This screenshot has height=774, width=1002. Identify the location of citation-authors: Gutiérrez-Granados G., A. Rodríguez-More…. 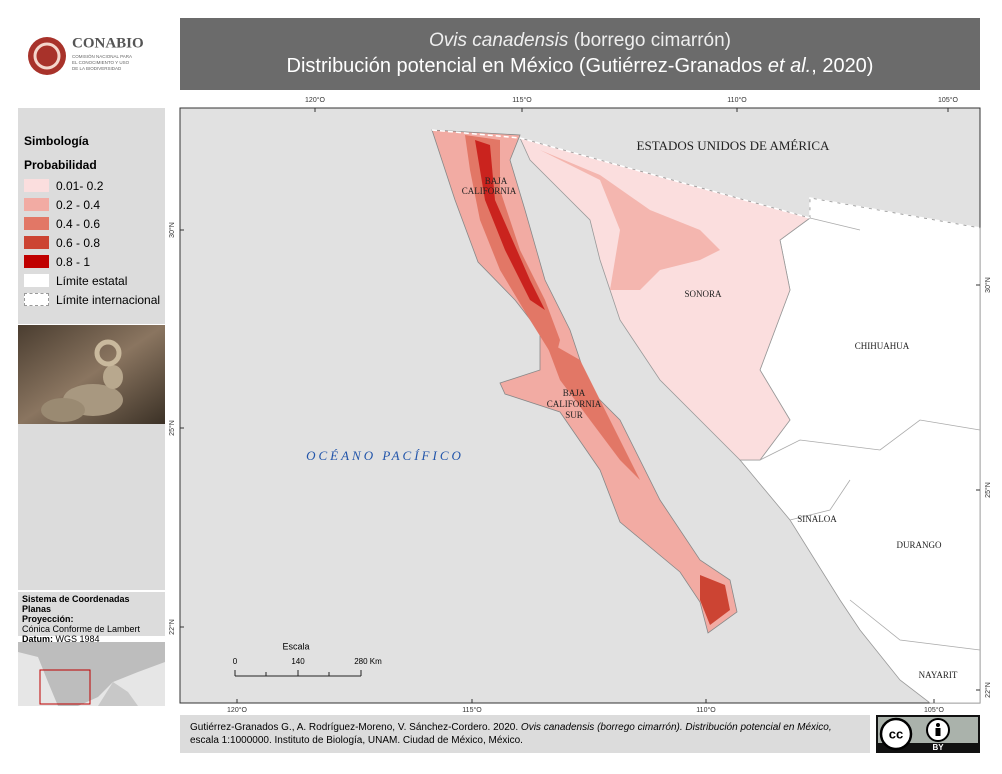
(354, 727).